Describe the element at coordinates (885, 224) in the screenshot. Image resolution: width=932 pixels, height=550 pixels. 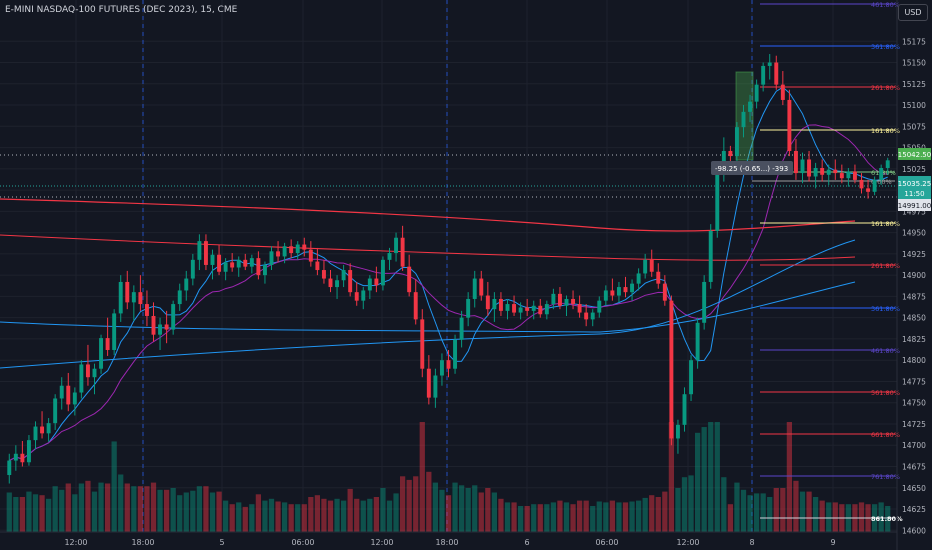
I see `fib-level-label: 161.80%` at that location.